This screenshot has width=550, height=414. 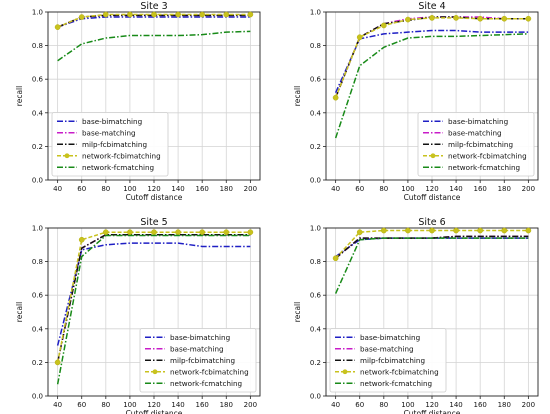 I want to click on legend-box, so click(x=198, y=360).